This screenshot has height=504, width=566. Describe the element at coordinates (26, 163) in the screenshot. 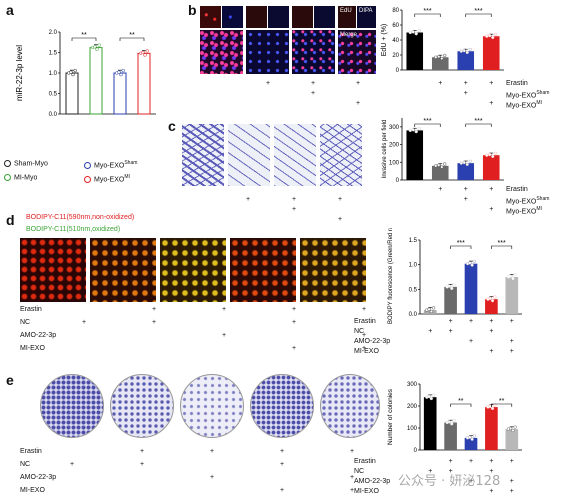

I see `legend-item-sham-myo: Sham-Myo` at that location.